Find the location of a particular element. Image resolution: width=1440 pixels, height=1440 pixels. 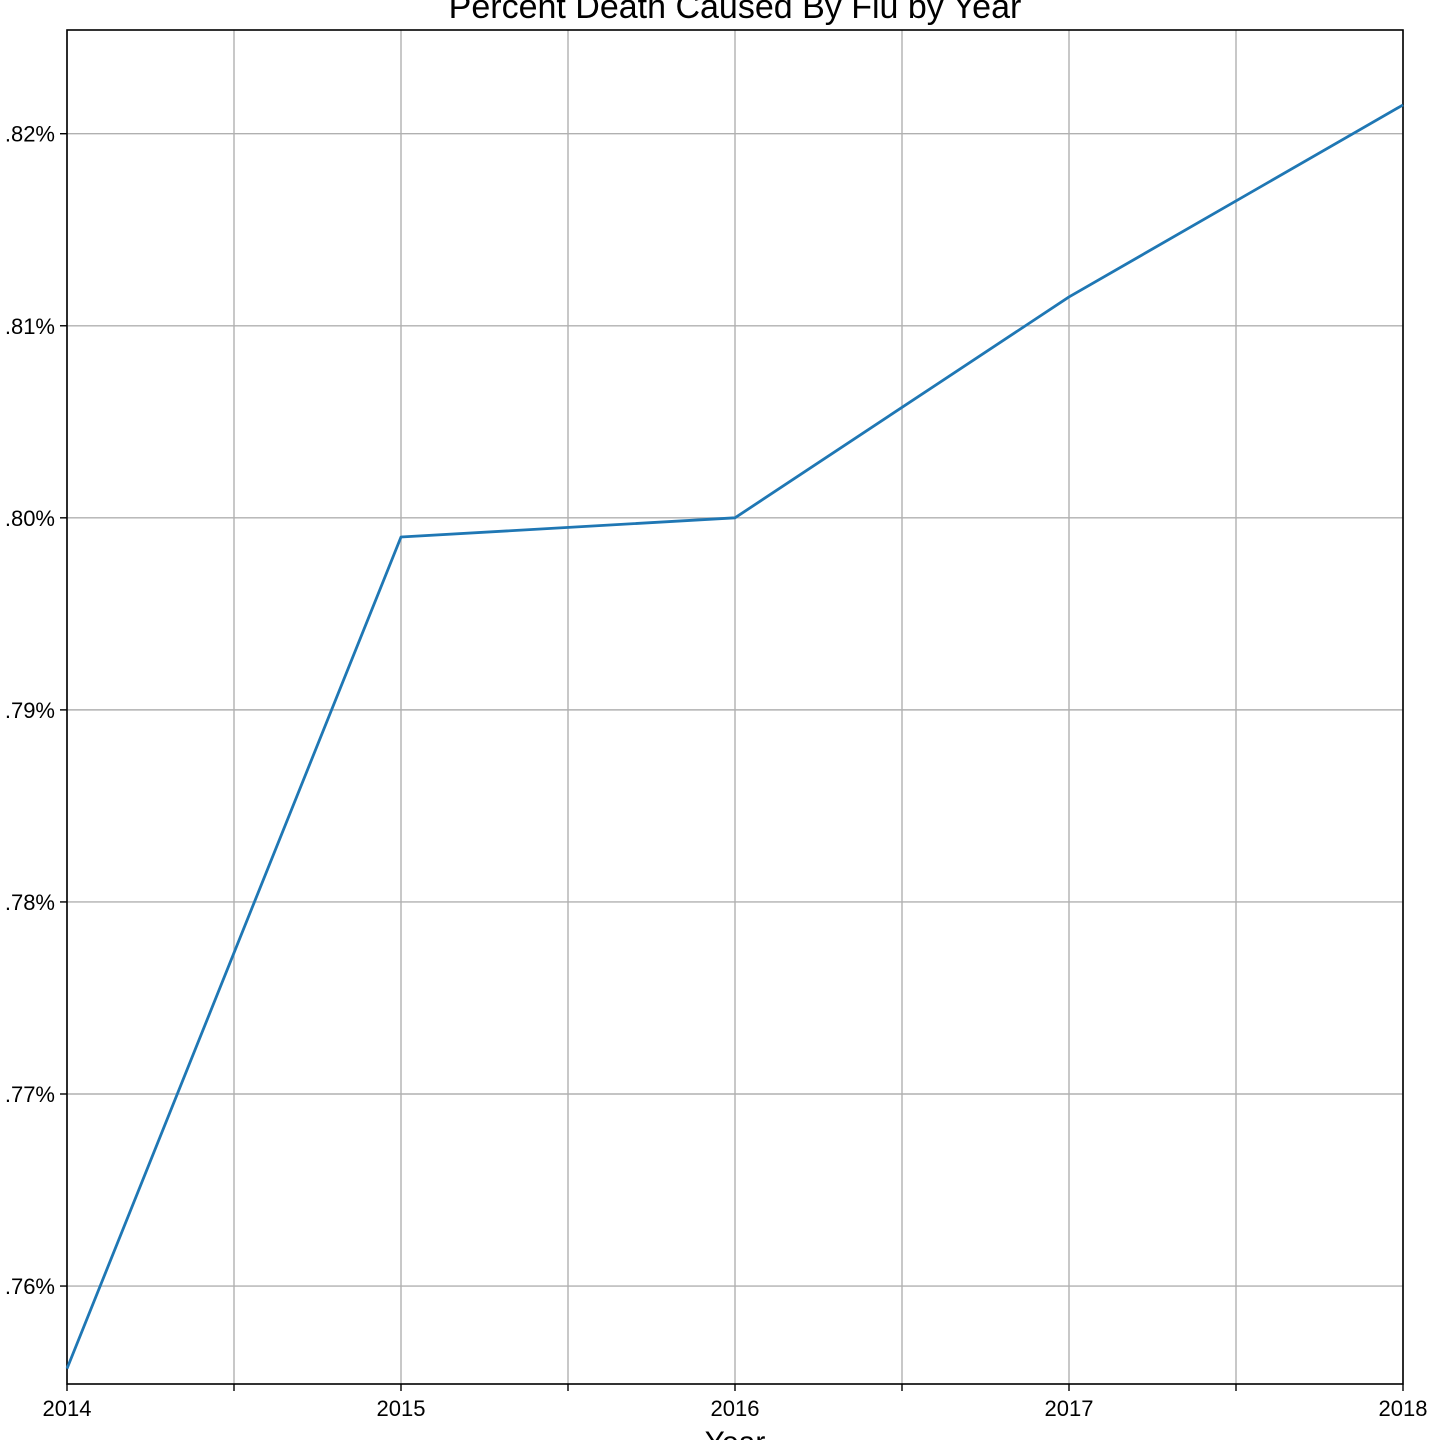

y-tick-label: .80% is located at coordinates (30, 518).